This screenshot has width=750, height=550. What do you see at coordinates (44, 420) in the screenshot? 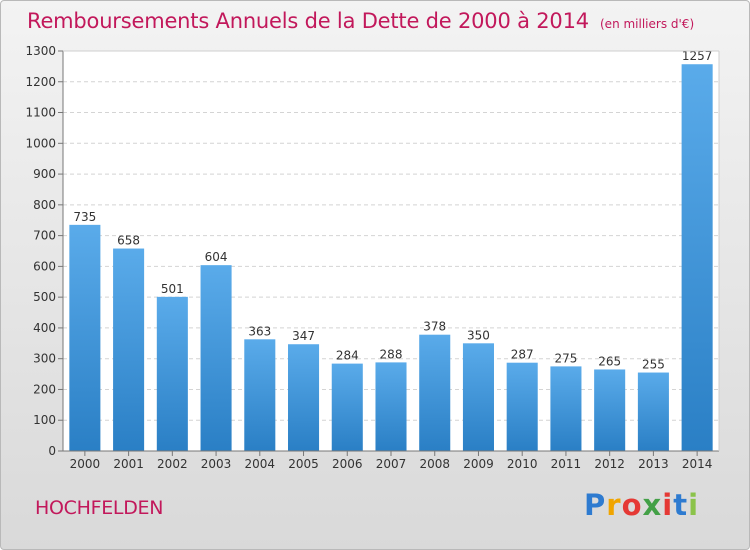
I see `y-tick-label: 100` at bounding box center [44, 420].